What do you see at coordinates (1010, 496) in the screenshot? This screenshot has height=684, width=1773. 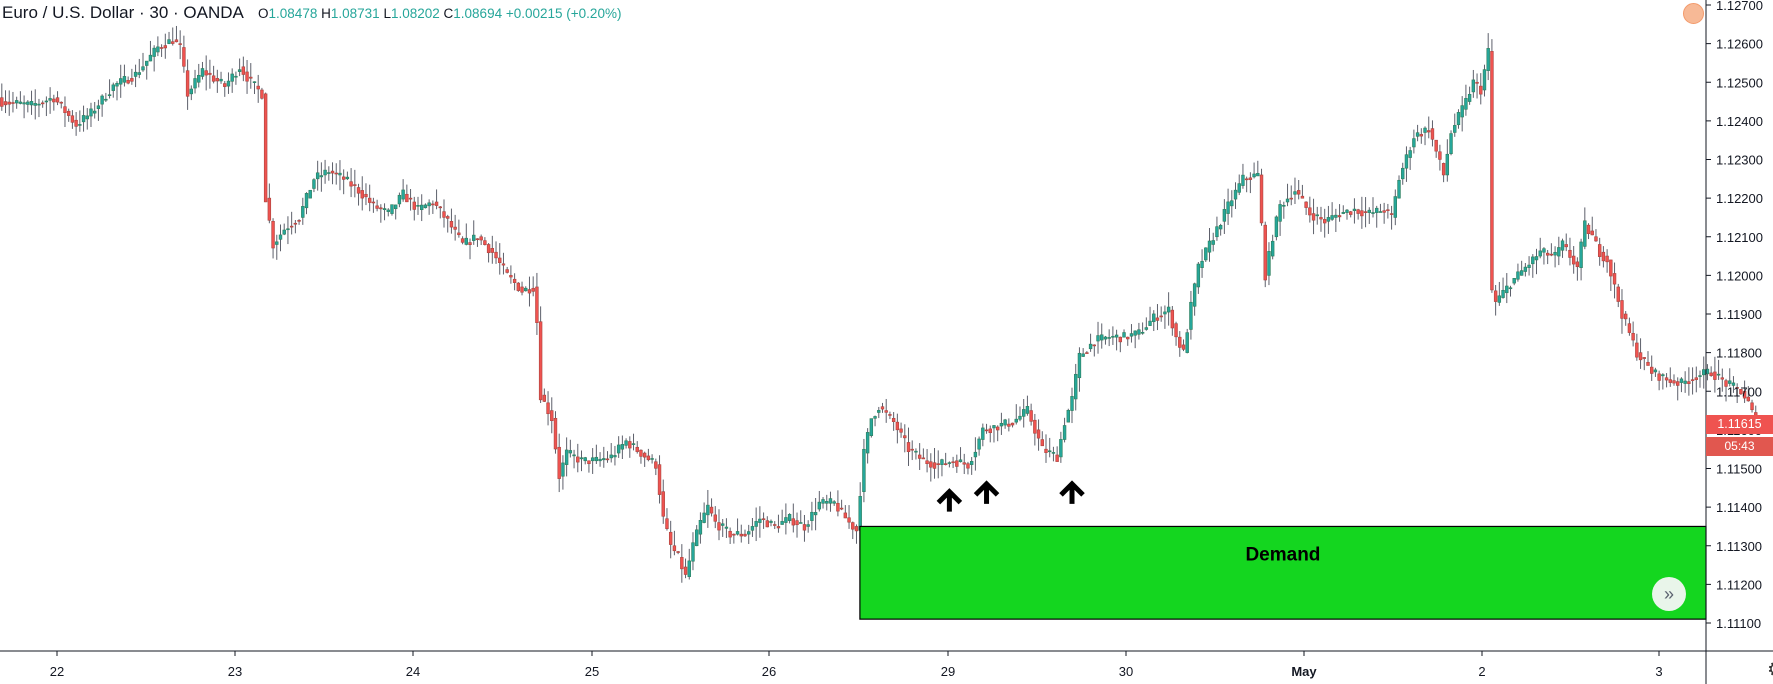 I see `arrows-layer` at bounding box center [1010, 496].